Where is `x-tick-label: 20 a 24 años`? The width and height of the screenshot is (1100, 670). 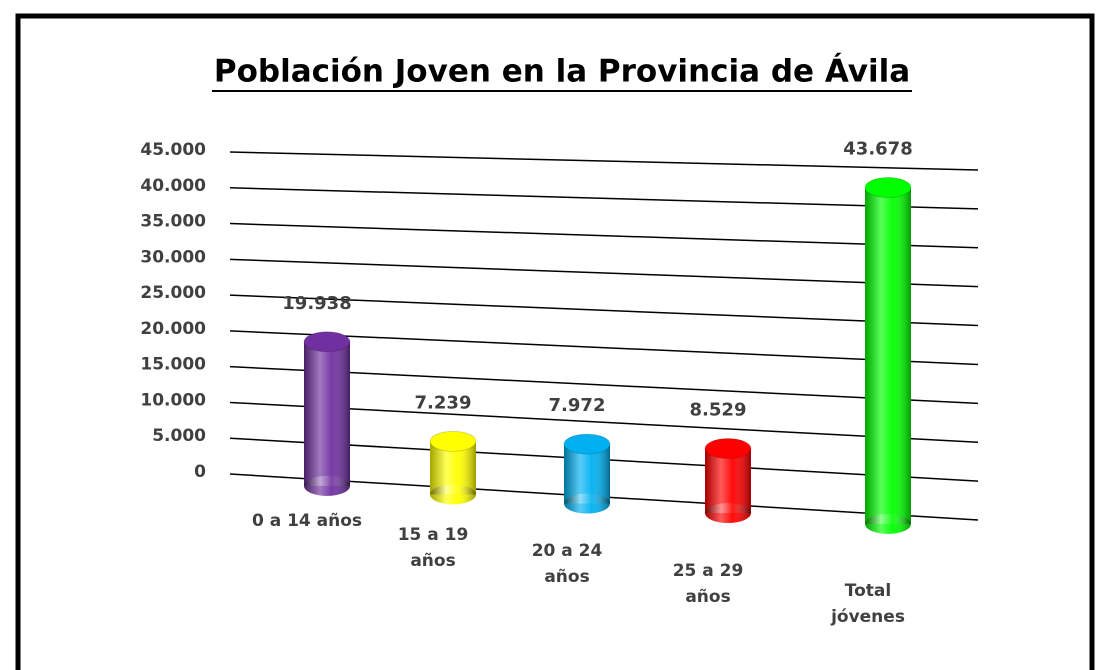
x-tick-label: 20 a 24 años is located at coordinates (567, 564).